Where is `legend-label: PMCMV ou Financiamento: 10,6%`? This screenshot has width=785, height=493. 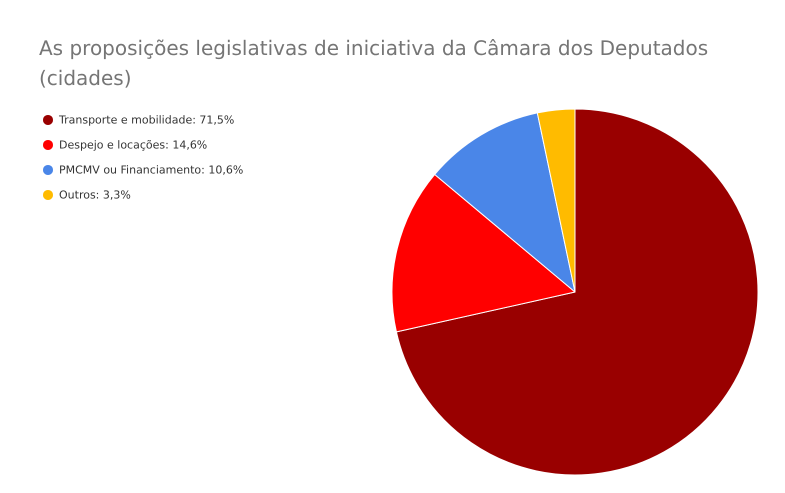
legend-label: PMCMV ou Financiamento: 10,6% is located at coordinates (151, 170).